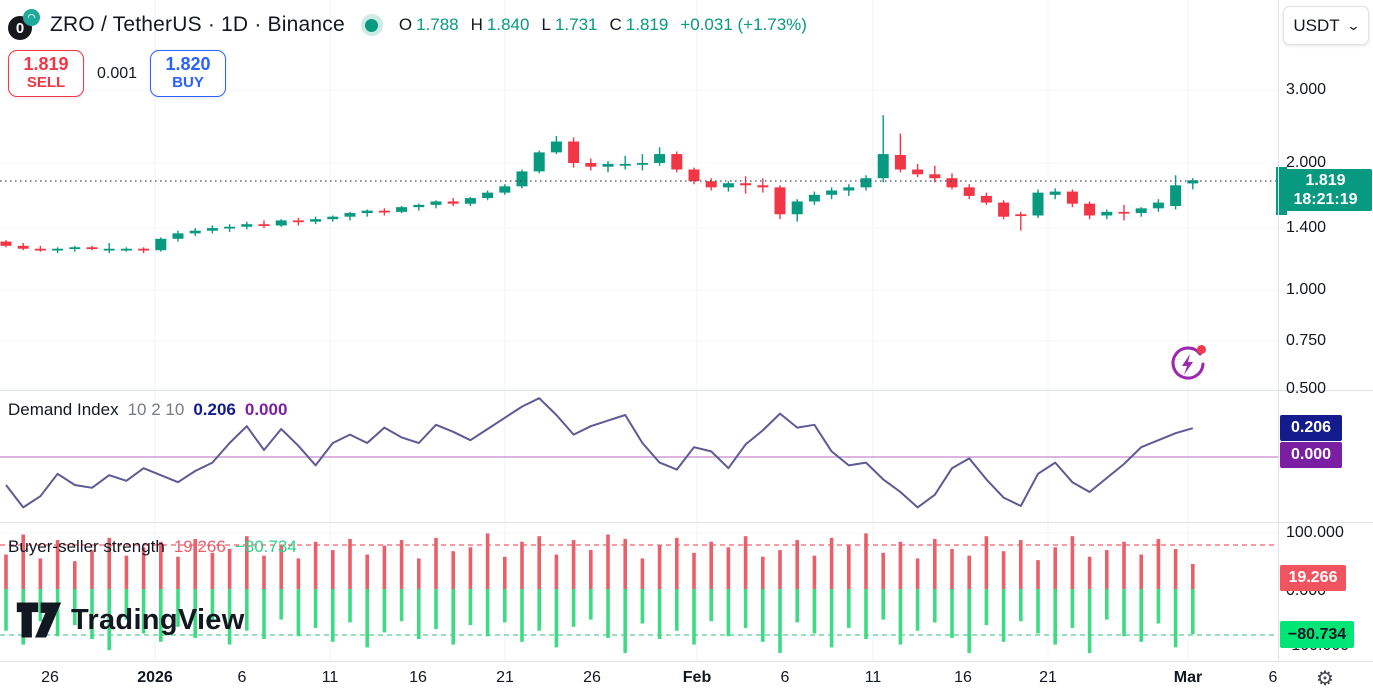  Describe the element at coordinates (188, 64) in the screenshot. I see `buy-price: 1.820` at that location.